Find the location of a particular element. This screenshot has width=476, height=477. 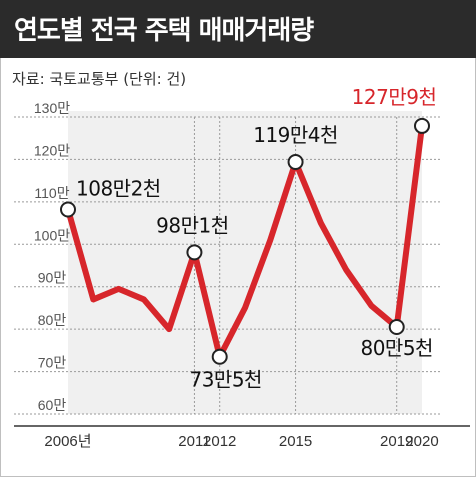

data-label: 80만5천 is located at coordinates (396, 348).